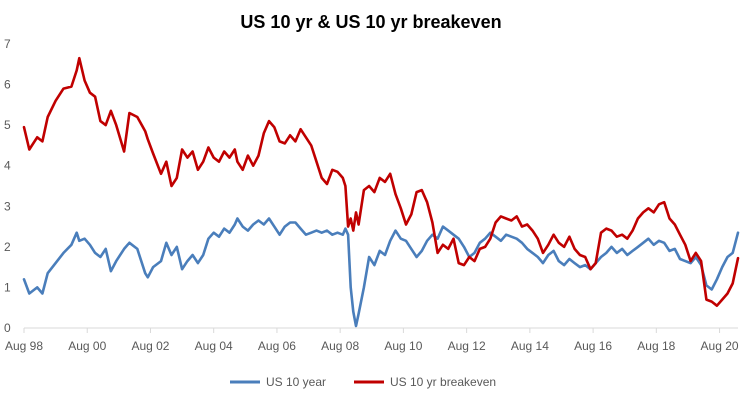 The height and width of the screenshot is (401, 743). Describe the element at coordinates (296, 382) in the screenshot. I see `legend-label: US 10 year` at that location.